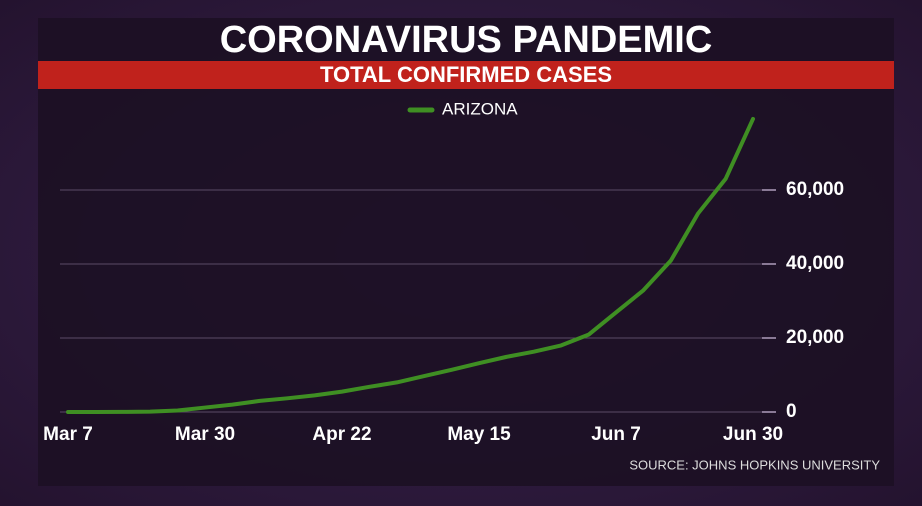  What do you see at coordinates (616, 434) in the screenshot?
I see `x-tick-label: Jun 7` at bounding box center [616, 434].